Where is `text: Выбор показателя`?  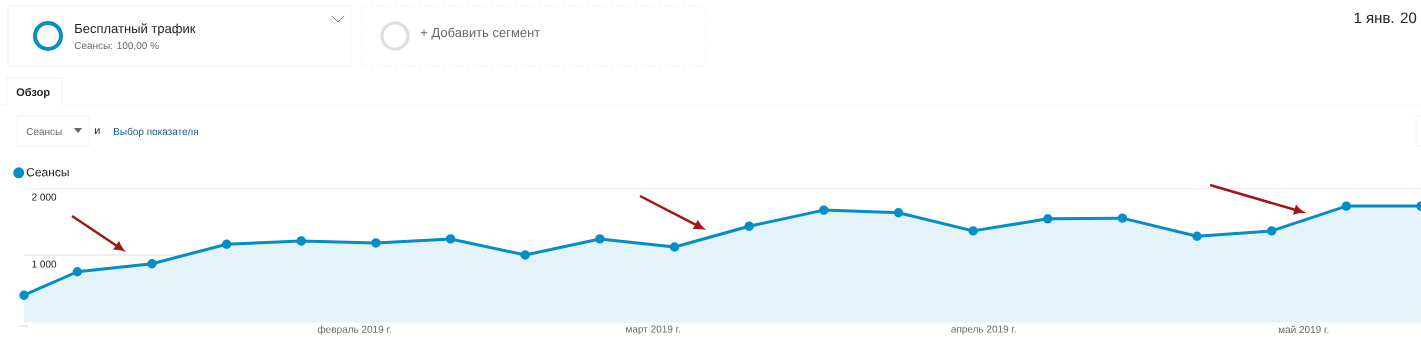
text: Выбор показателя is located at coordinates (156, 132).